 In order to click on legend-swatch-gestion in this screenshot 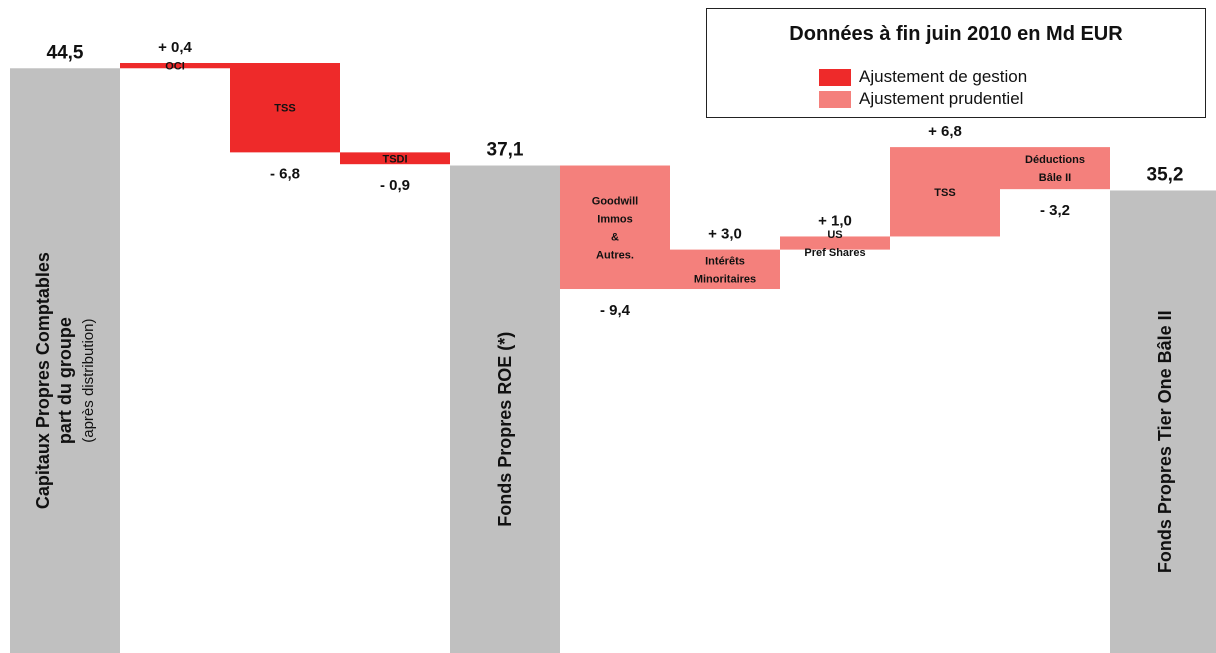, I will do `click(835, 77)`.